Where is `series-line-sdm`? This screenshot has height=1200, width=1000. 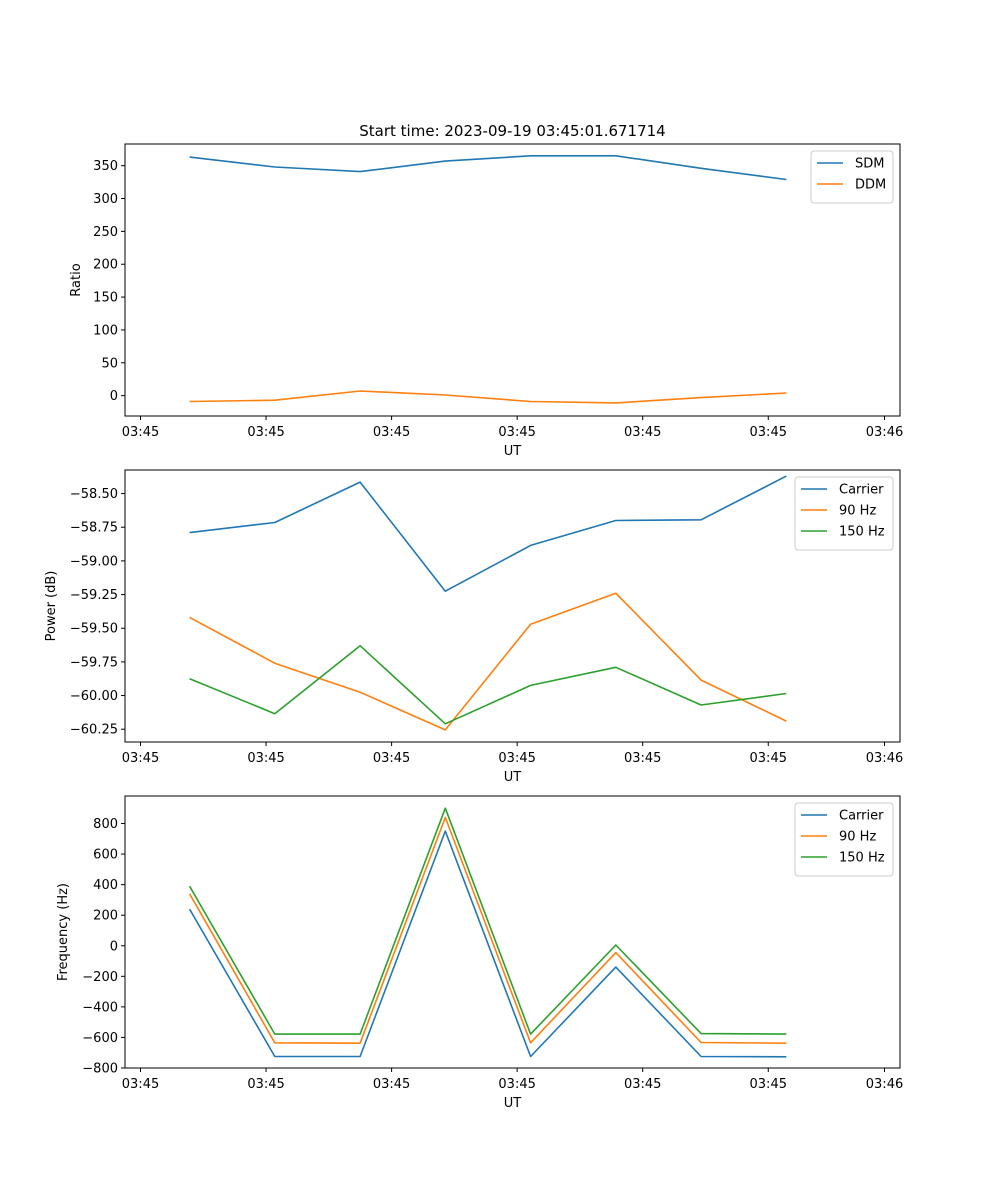 series-line-sdm is located at coordinates (488, 168).